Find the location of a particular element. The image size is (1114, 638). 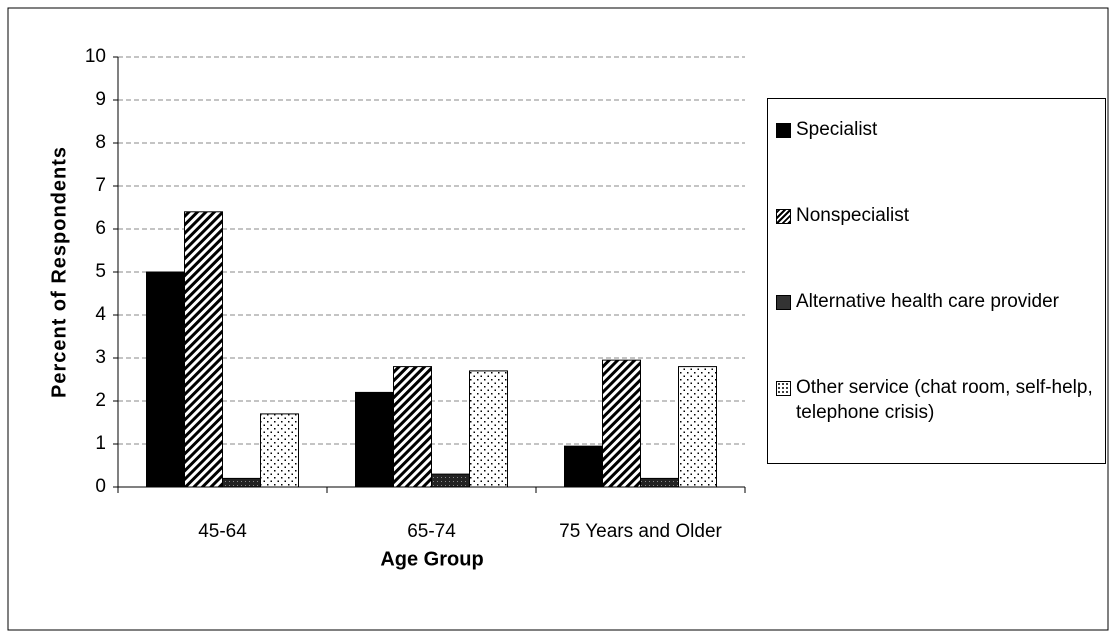

y-tick-label: 1 is located at coordinates (100, 443).